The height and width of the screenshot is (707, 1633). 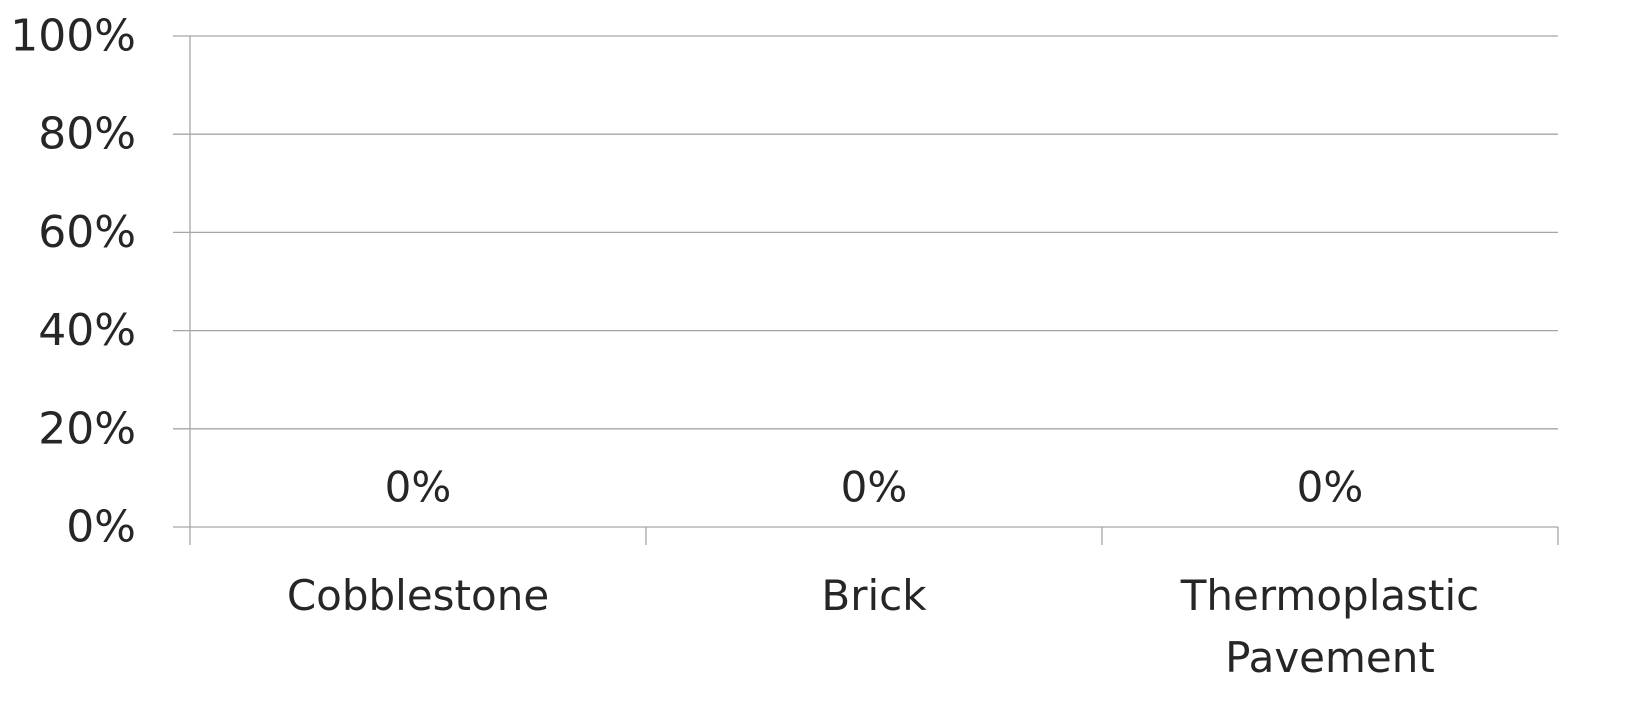 I want to click on data-labels: 0% 0% 0%, so click(x=874, y=487).